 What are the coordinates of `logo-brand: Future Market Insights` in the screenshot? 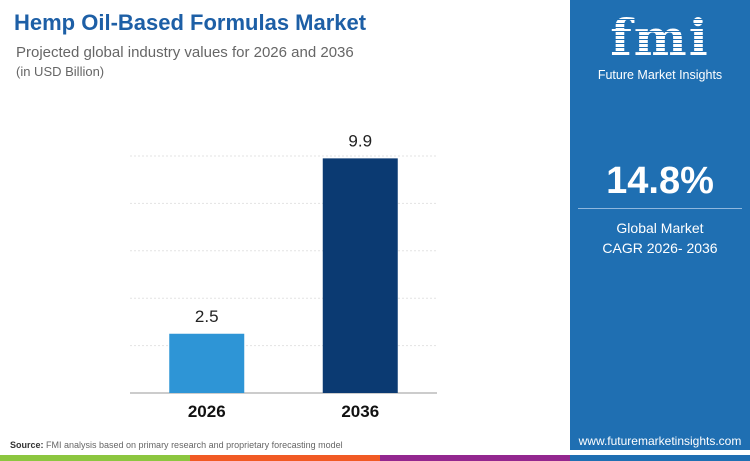 It's located at (660, 75).